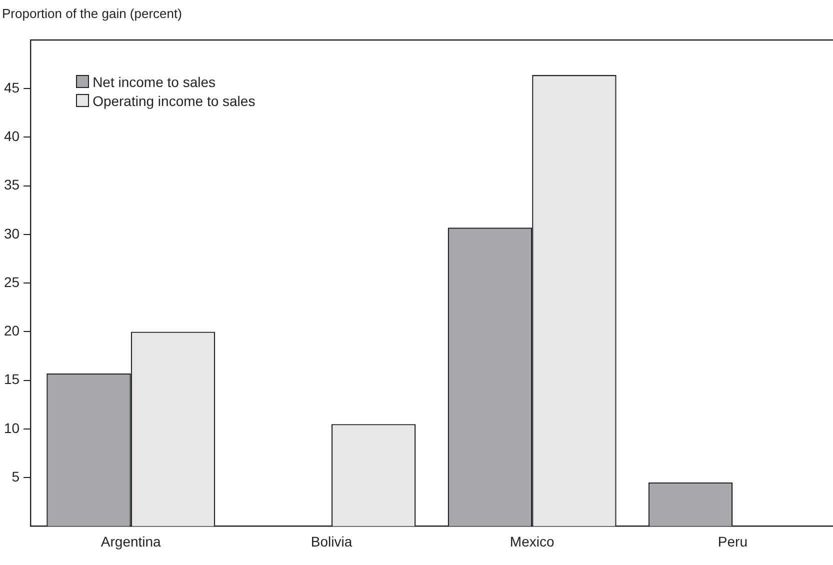 Image resolution: width=833 pixels, height=565 pixels. Describe the element at coordinates (532, 541) in the screenshot. I see `x-tick-label: Mexico` at that location.